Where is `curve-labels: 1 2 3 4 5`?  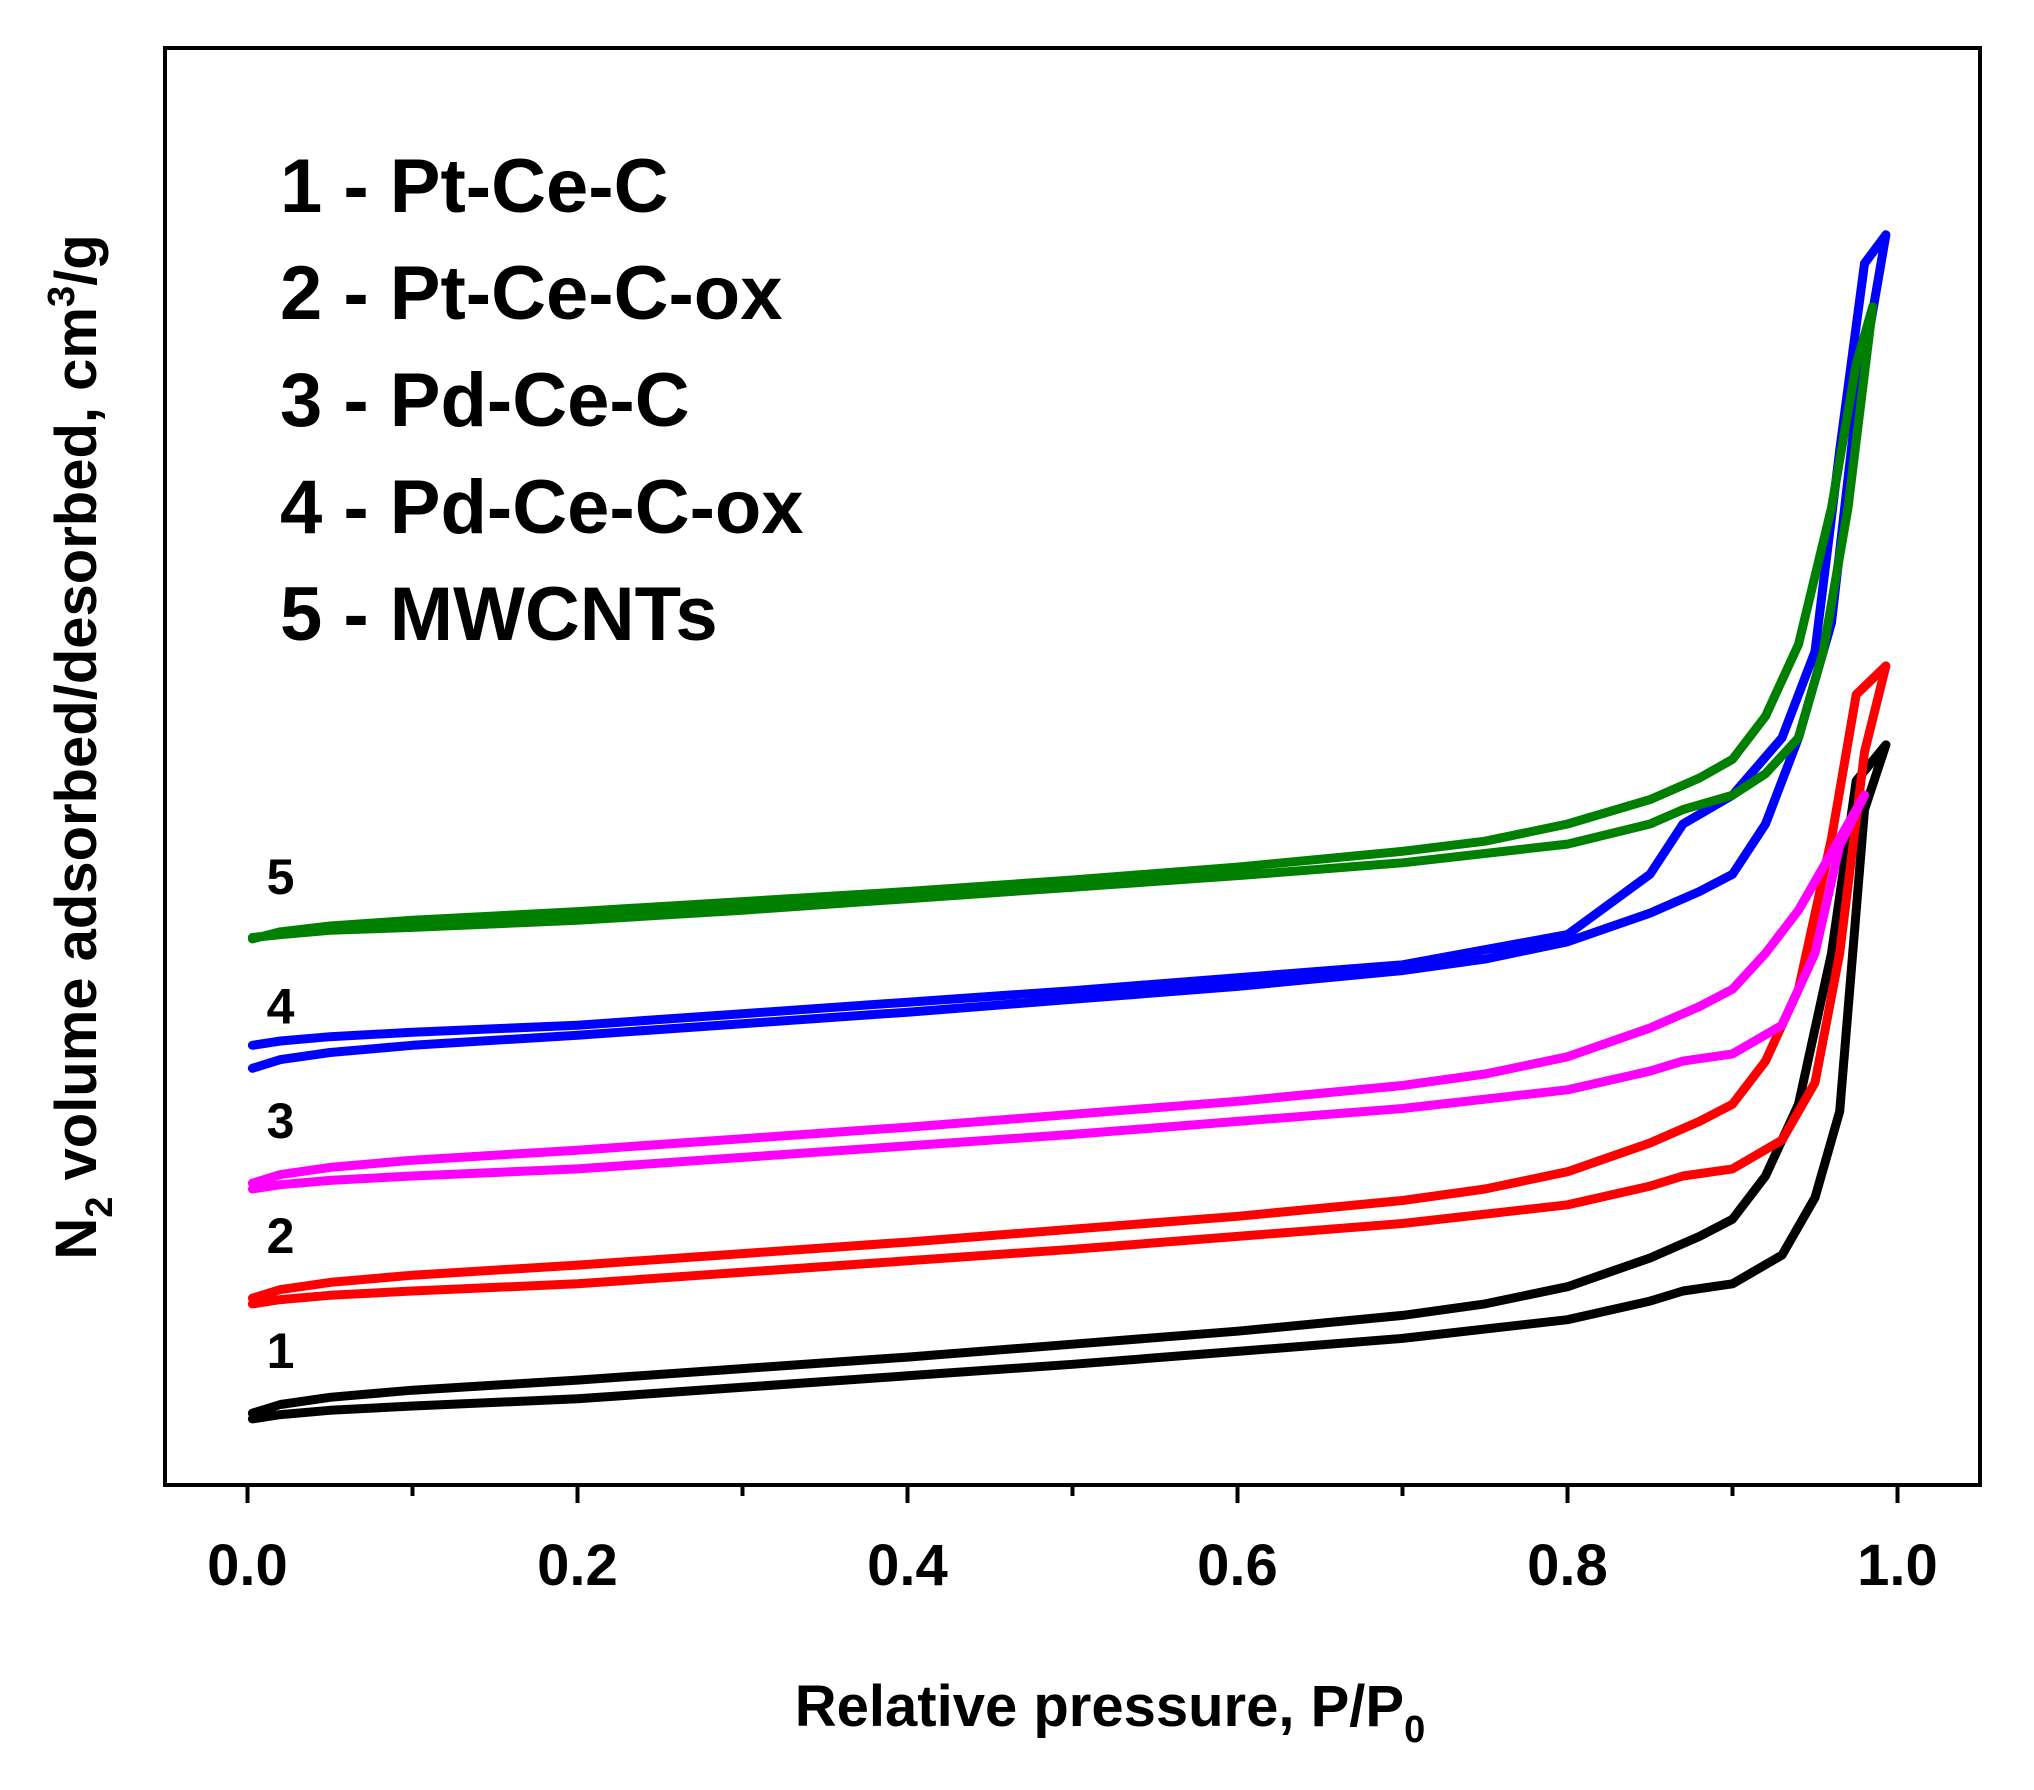
curve-labels: 1 2 3 4 5 is located at coordinates (281, 1114).